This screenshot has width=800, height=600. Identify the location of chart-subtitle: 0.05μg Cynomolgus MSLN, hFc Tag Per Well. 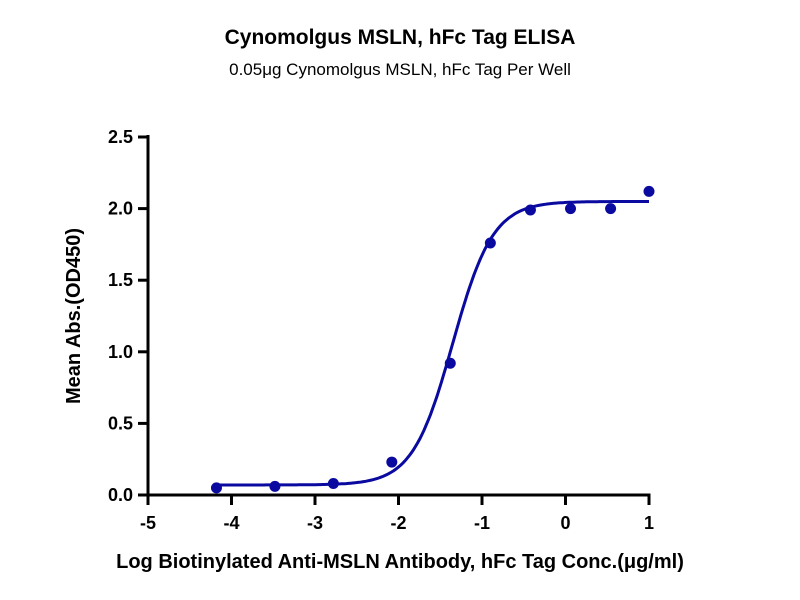
(400, 69).